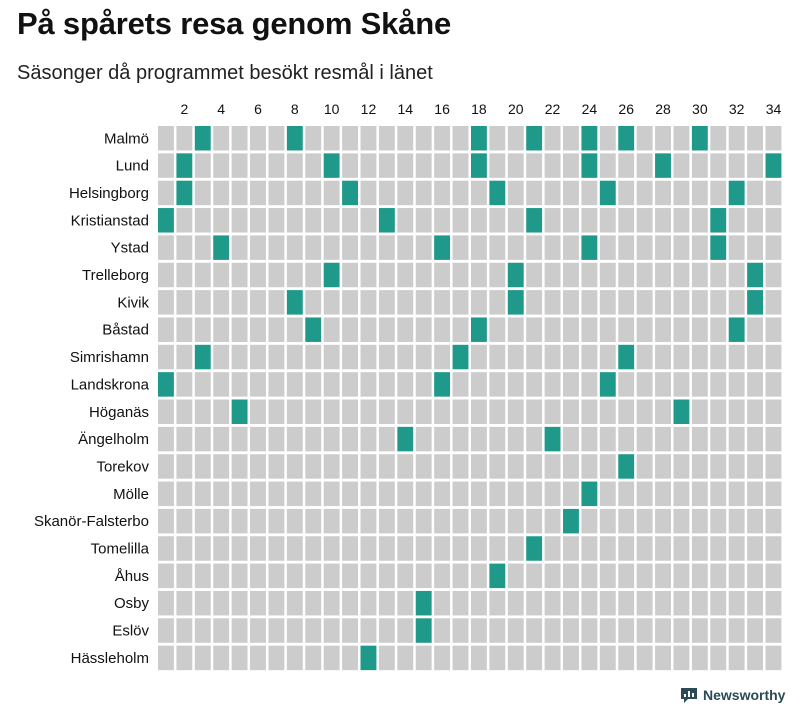 The height and width of the screenshot is (709, 800). What do you see at coordinates (110, 220) in the screenshot?
I see `row-label: Kristianstad` at bounding box center [110, 220].